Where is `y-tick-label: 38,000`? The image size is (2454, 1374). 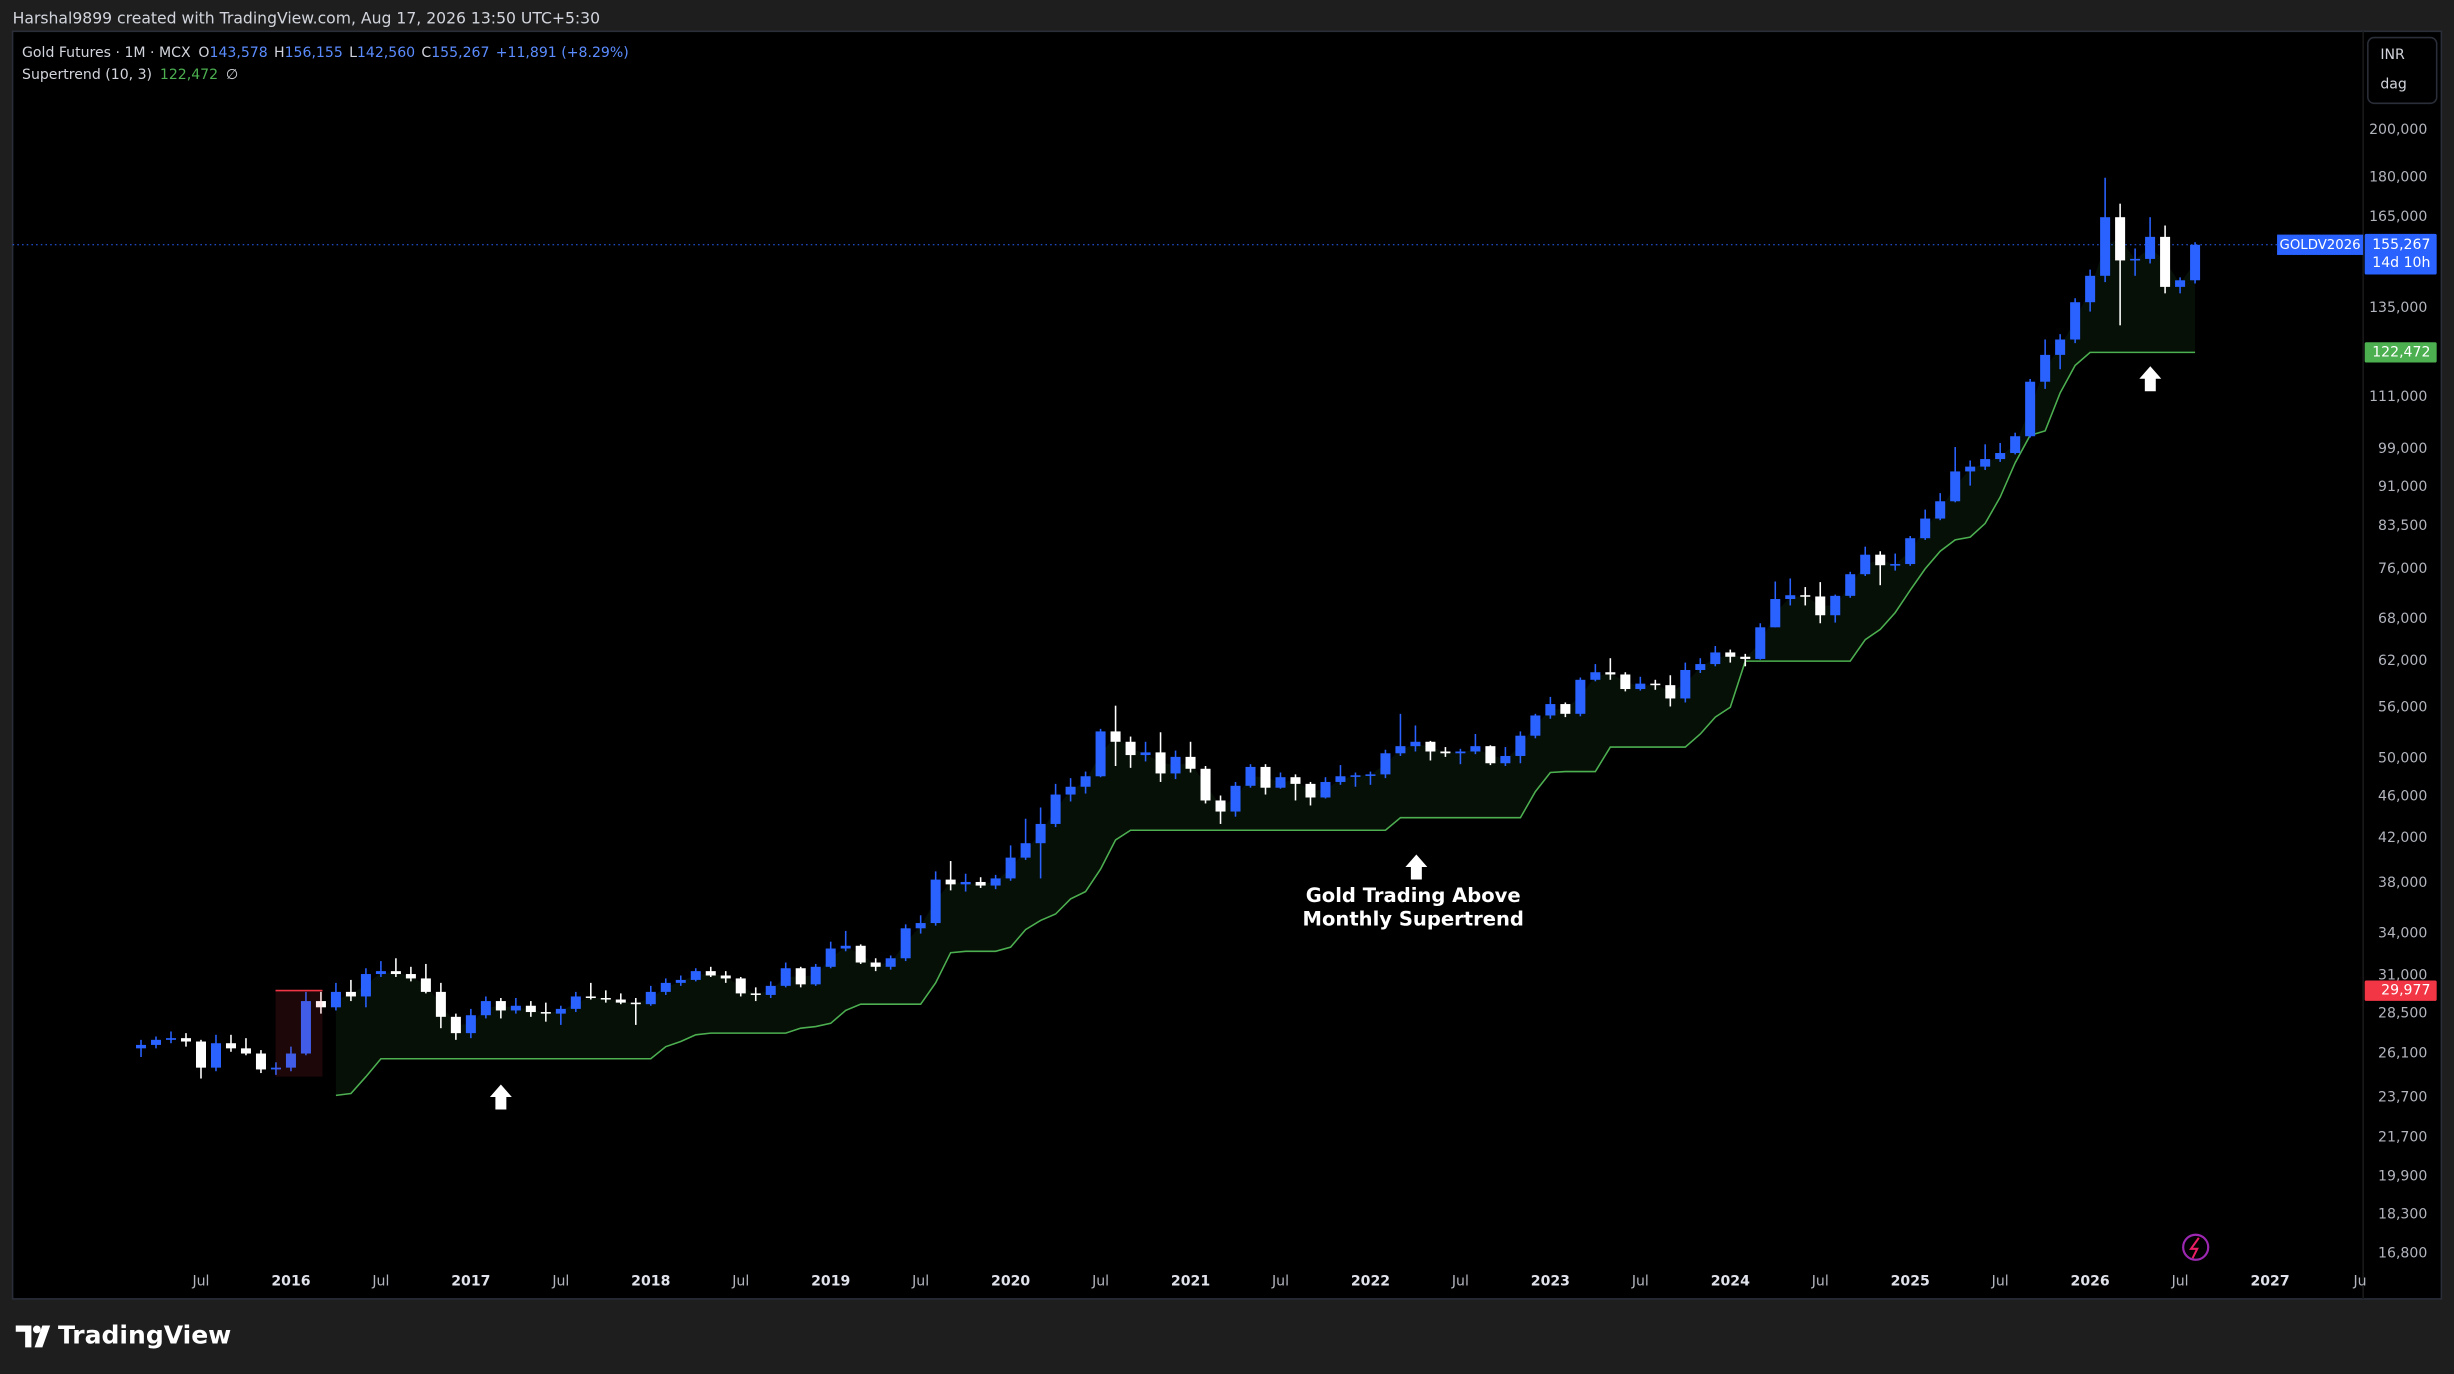
y-tick-label: 38,000 is located at coordinates (2402, 883).